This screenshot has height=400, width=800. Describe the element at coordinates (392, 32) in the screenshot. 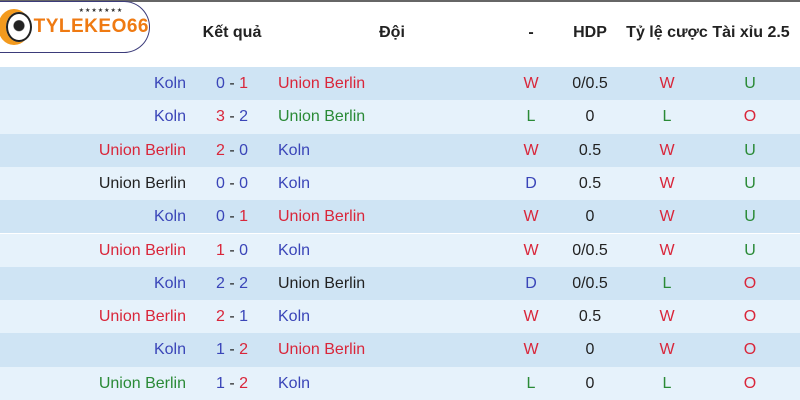

I see `header-team: Đội` at that location.